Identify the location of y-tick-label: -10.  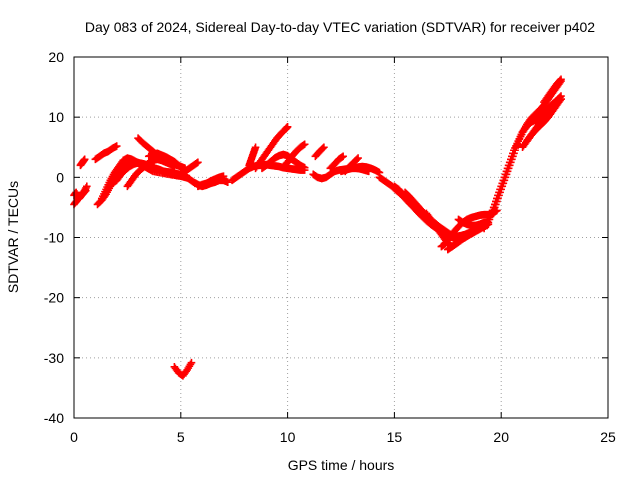
(54, 238).